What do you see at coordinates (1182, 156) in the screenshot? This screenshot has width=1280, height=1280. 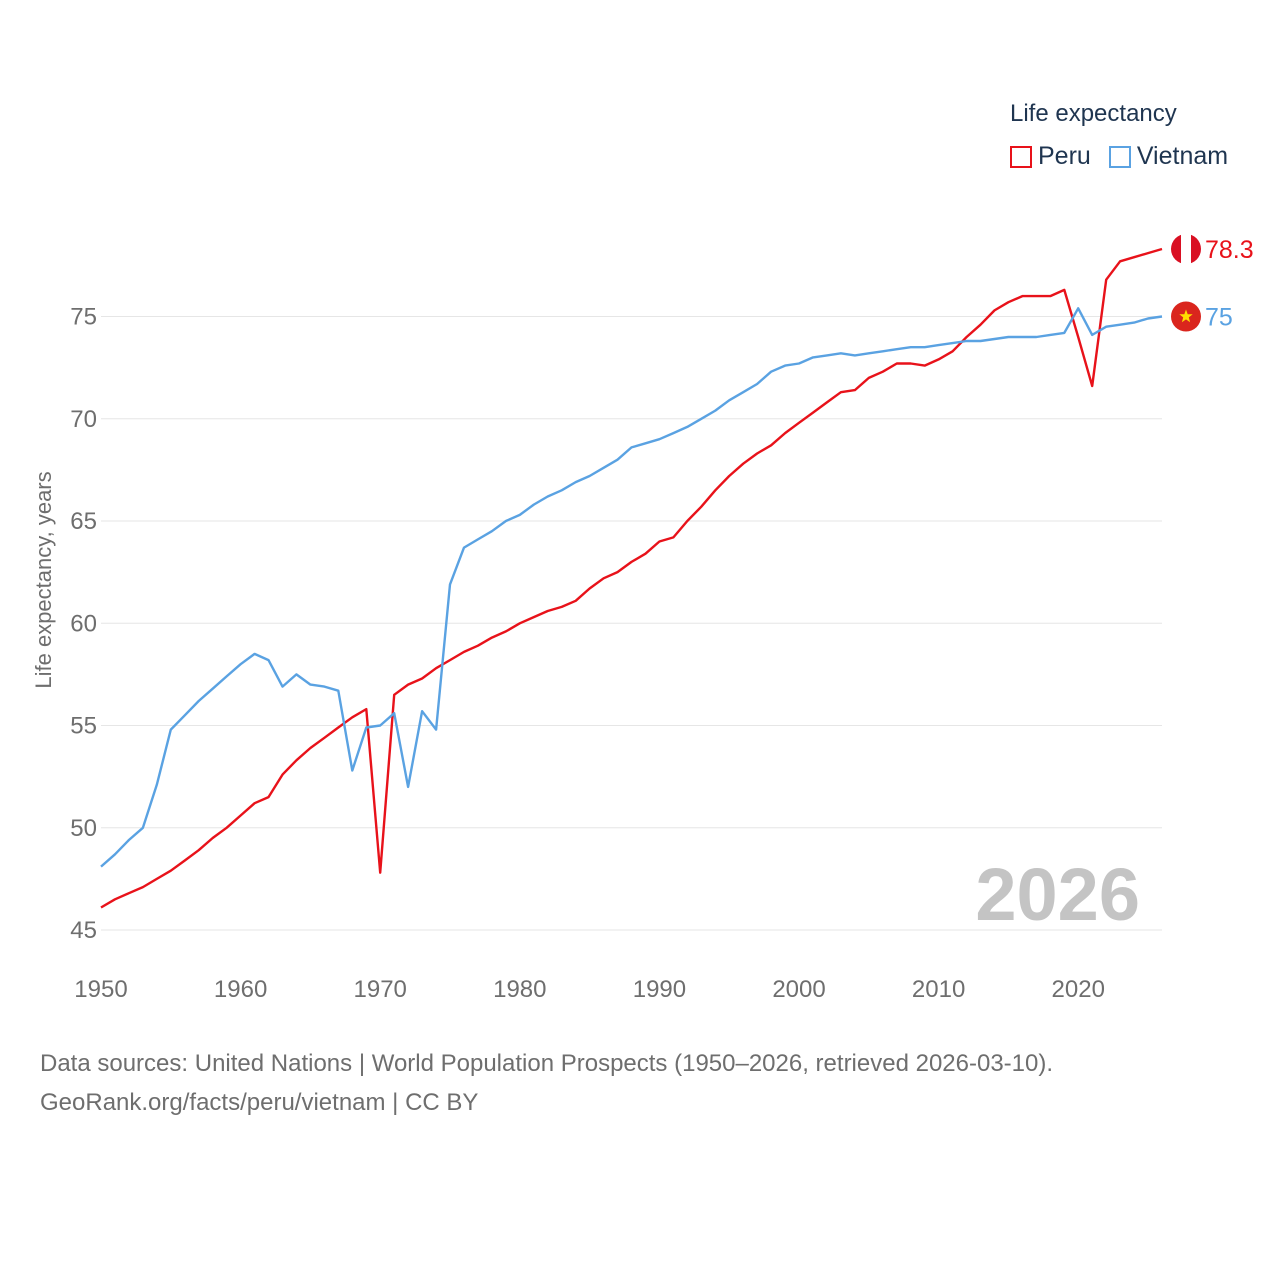 I see `legend-label-vietnam: Vietnam` at bounding box center [1182, 156].